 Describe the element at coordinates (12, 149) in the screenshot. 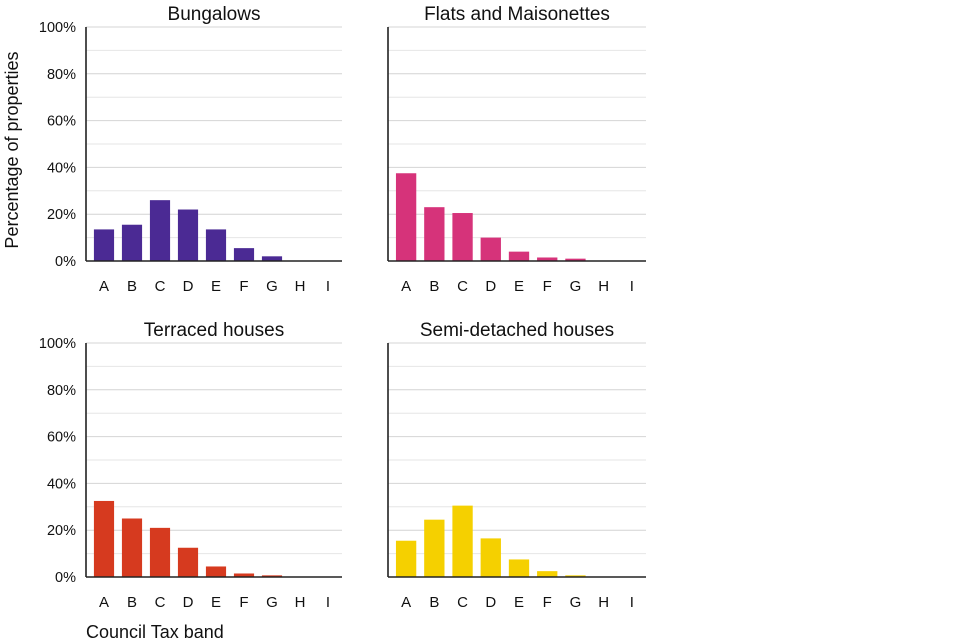

I see `y-axis-label: Percentage of properties` at that location.